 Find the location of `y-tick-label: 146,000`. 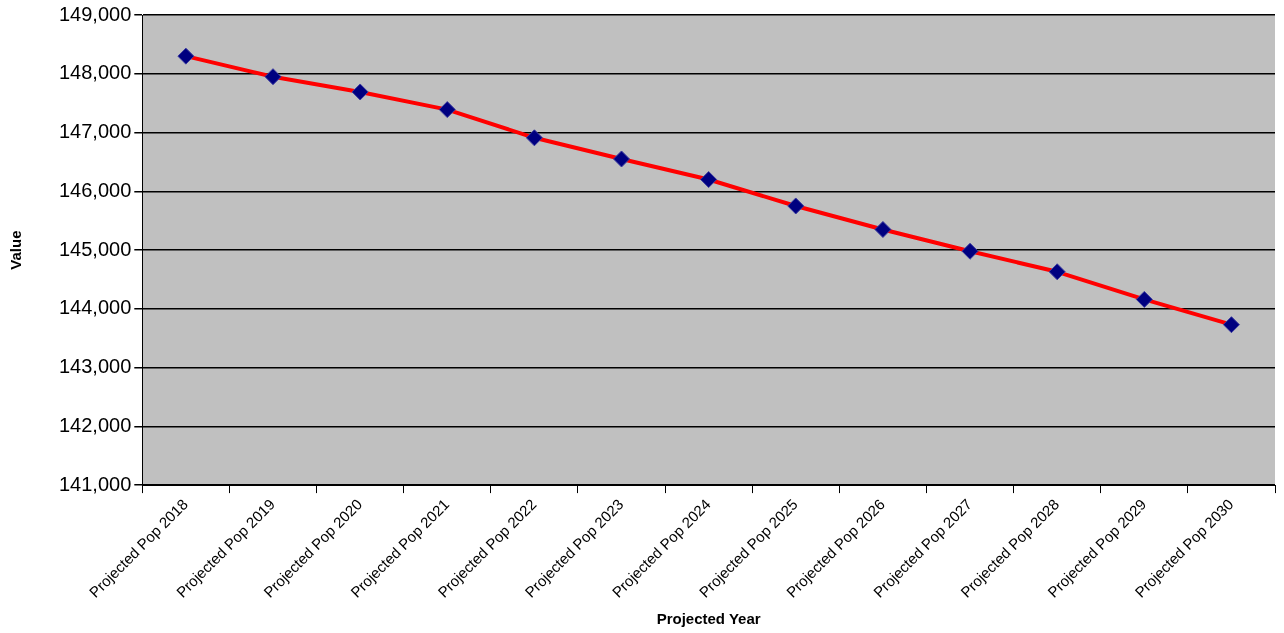

y-tick-label: 146,000 is located at coordinates (95, 189).